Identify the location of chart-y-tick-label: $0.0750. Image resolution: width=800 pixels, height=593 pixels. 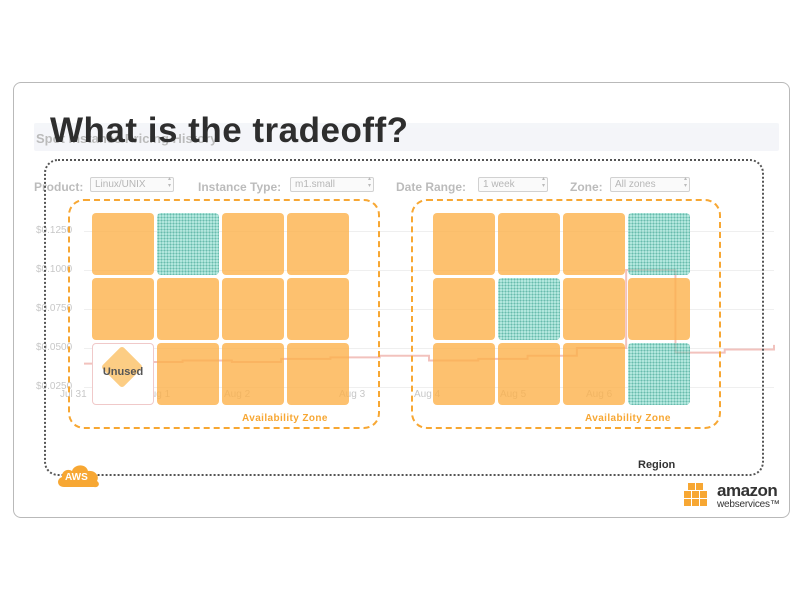
(54, 308).